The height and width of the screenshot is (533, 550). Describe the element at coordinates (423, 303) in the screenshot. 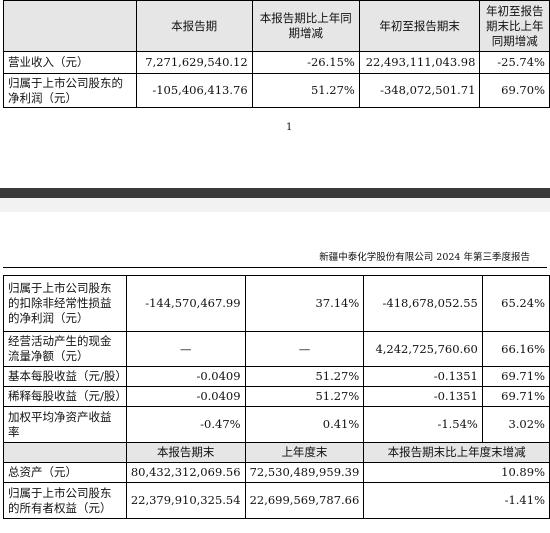

I see `cell-value: -418,678,052.55` at that location.